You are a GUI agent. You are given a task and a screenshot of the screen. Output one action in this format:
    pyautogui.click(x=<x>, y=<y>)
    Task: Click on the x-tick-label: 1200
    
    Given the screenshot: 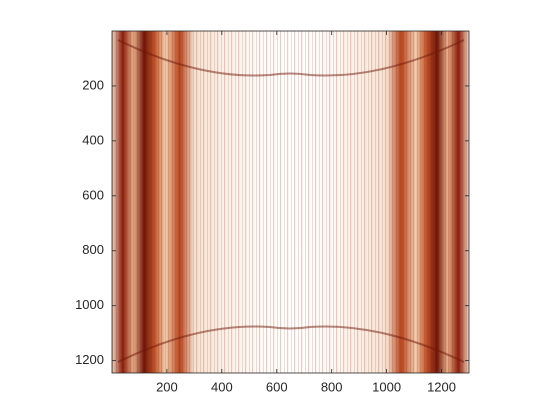 What is the action you would take?
    pyautogui.click(x=441, y=386)
    